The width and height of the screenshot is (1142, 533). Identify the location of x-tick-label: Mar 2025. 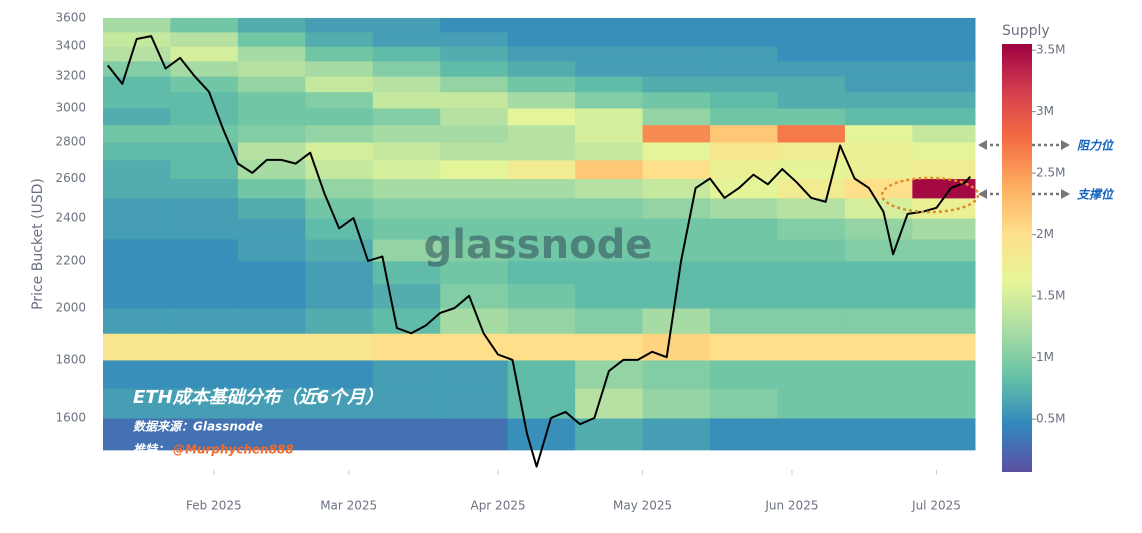
(348, 506).